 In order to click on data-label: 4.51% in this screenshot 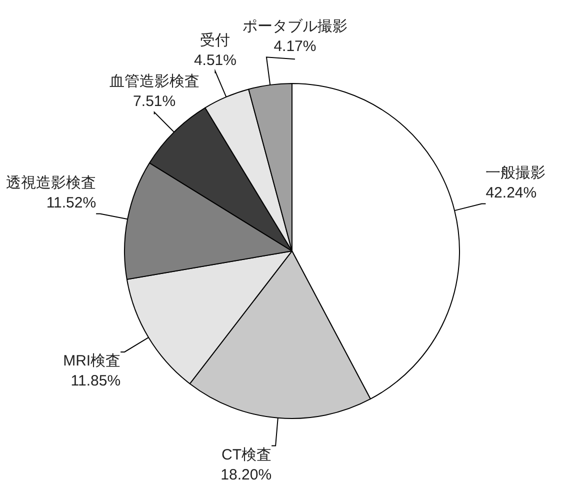, I will do `click(215, 60)`.